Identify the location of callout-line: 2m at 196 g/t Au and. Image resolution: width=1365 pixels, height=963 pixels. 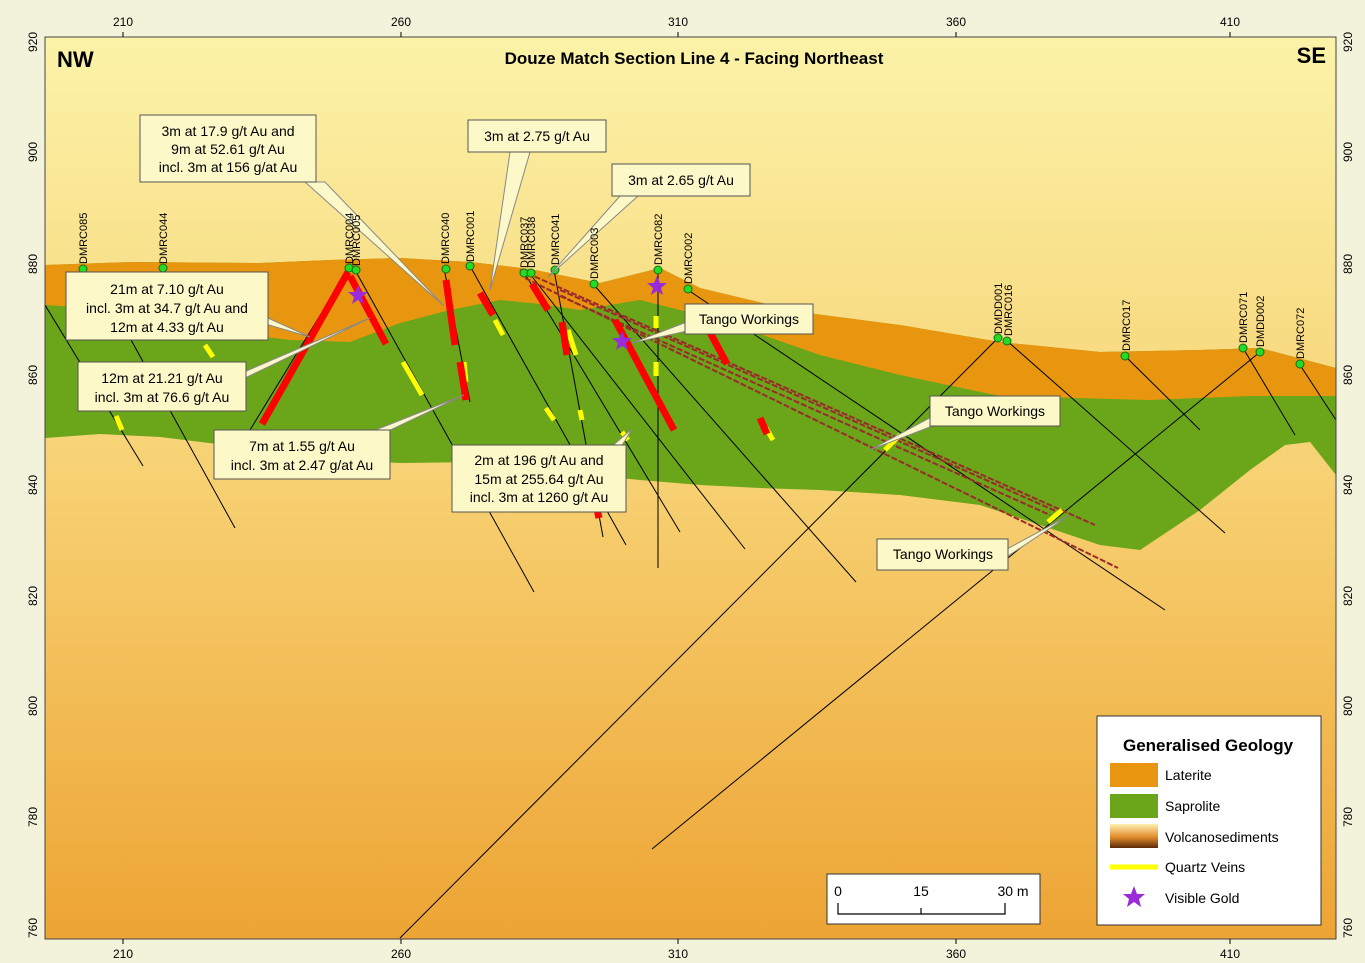
(538, 460).